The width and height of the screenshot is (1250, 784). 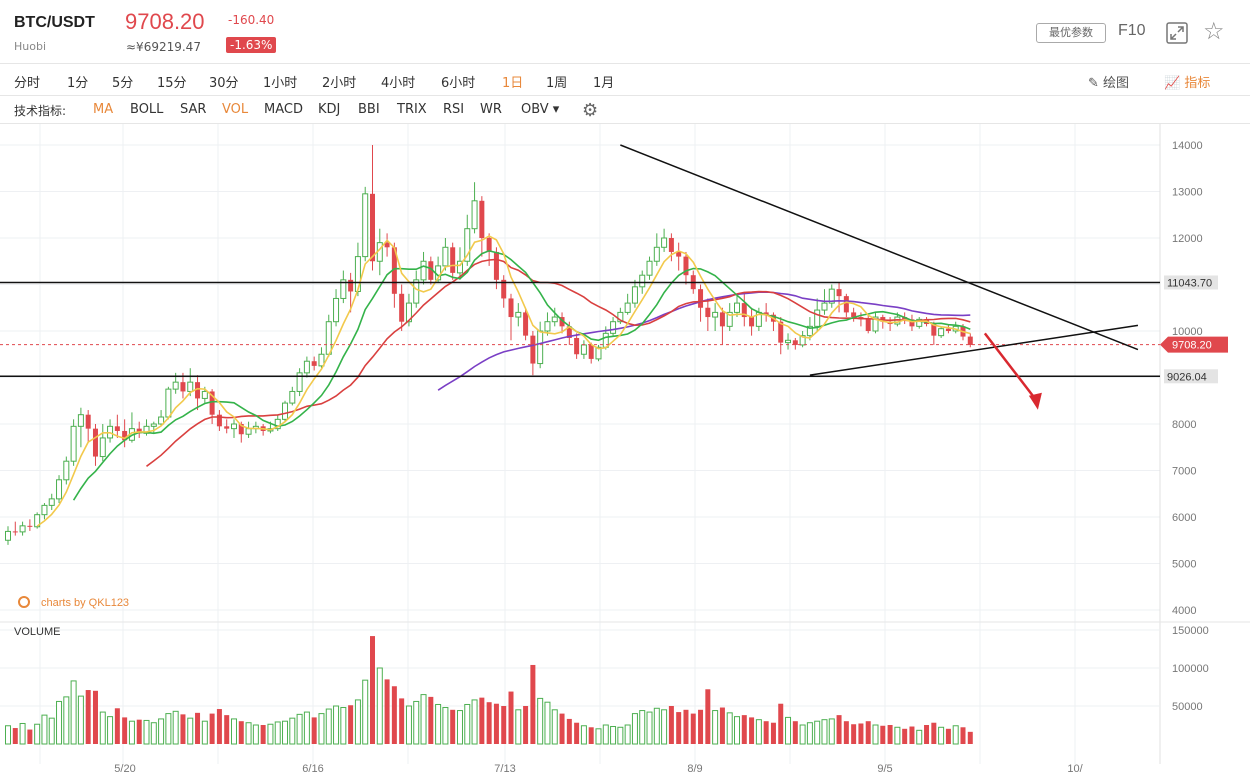 I want to click on period-tab: 15分, so click(x=172, y=83).